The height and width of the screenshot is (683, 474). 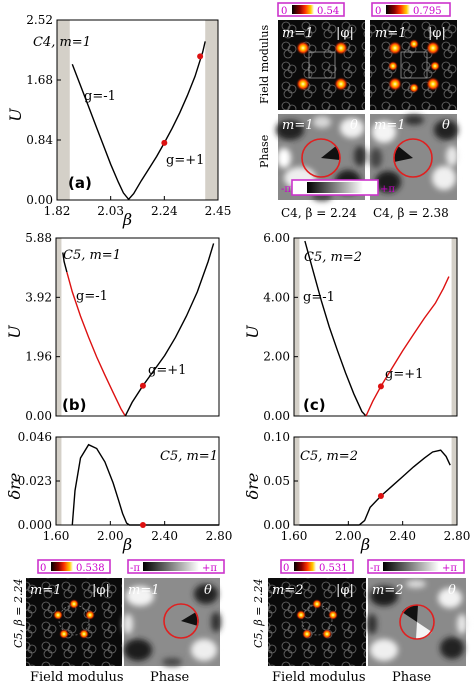 What do you see at coordinates (62, 42) in the screenshot?
I see `panel-a-header: C4, m=1` at bounding box center [62, 42].